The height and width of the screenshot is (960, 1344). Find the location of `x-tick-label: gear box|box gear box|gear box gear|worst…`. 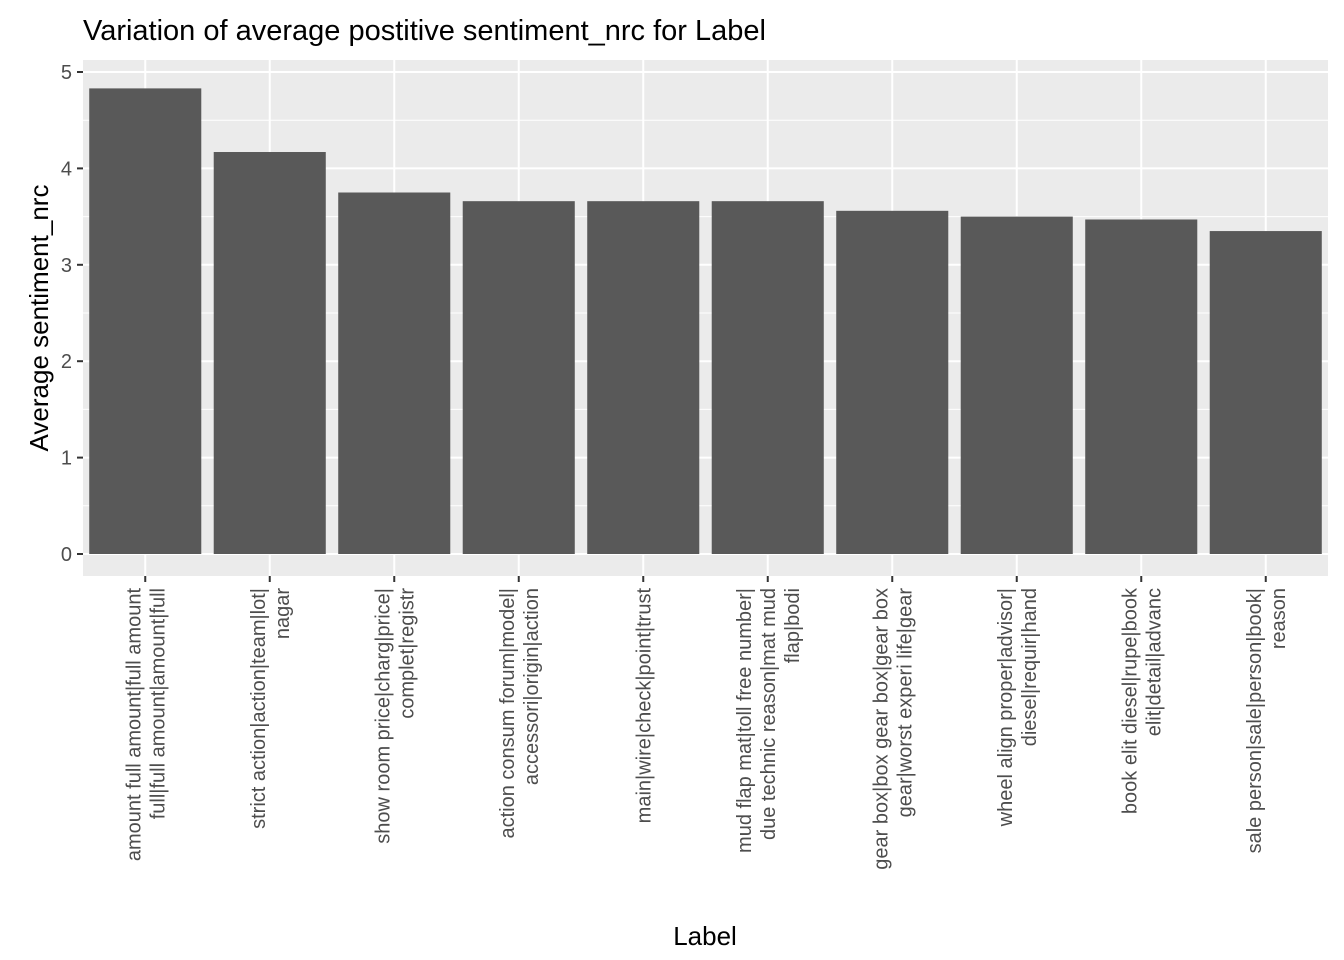

x-tick-label: gear box|box gear box|gear box gear|worst… is located at coordinates (893, 729).